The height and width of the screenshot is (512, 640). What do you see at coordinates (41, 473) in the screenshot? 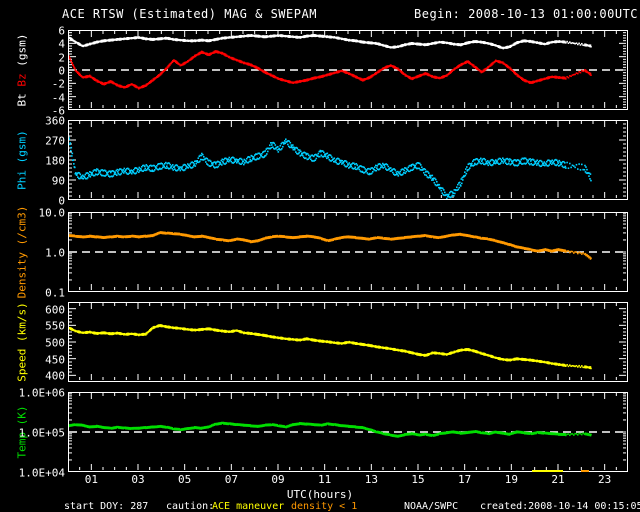
I see `y-tick-label: 1.0E+04` at bounding box center [41, 473].